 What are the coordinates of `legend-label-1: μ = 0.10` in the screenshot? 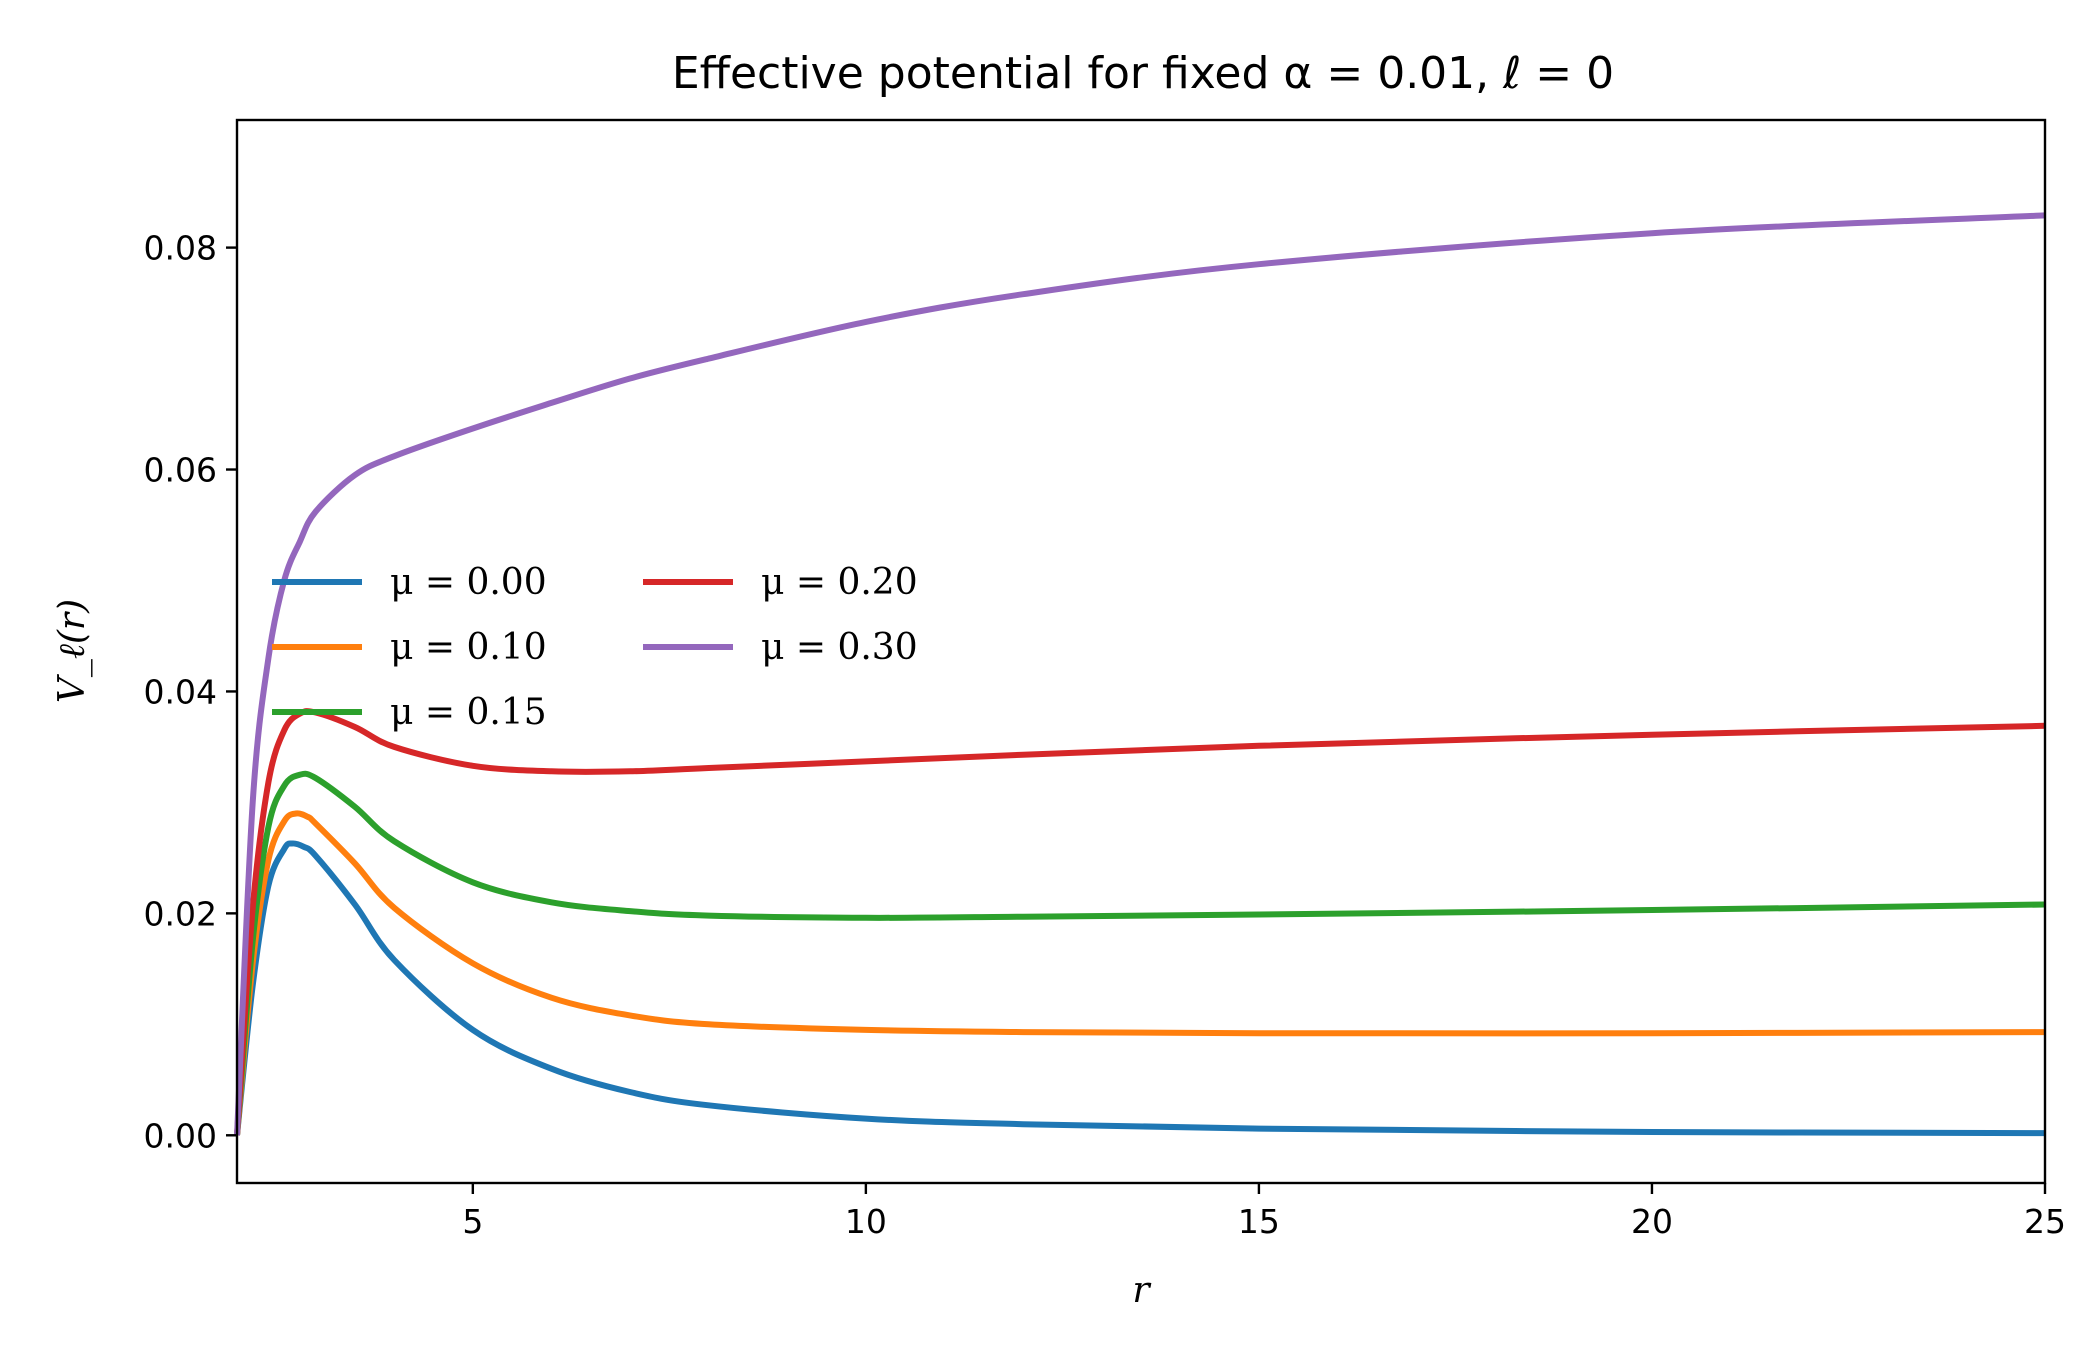 It's located at (468, 647).